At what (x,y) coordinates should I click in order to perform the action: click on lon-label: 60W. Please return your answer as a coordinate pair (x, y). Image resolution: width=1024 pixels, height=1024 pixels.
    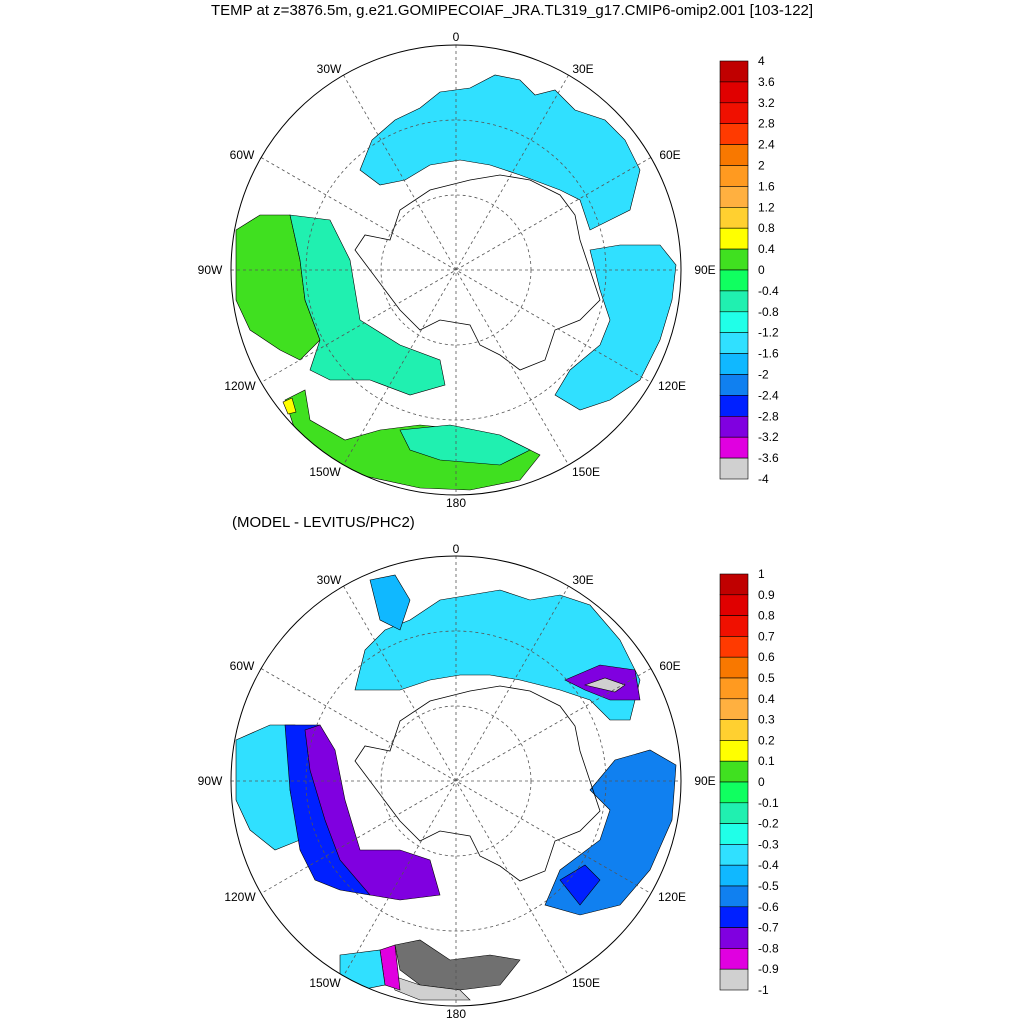
    Looking at the image, I should click on (242, 155).